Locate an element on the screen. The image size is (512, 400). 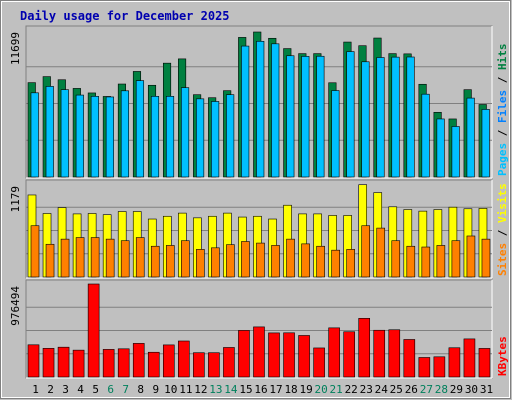
x-tick-label: 1 is located at coordinates (35, 389).